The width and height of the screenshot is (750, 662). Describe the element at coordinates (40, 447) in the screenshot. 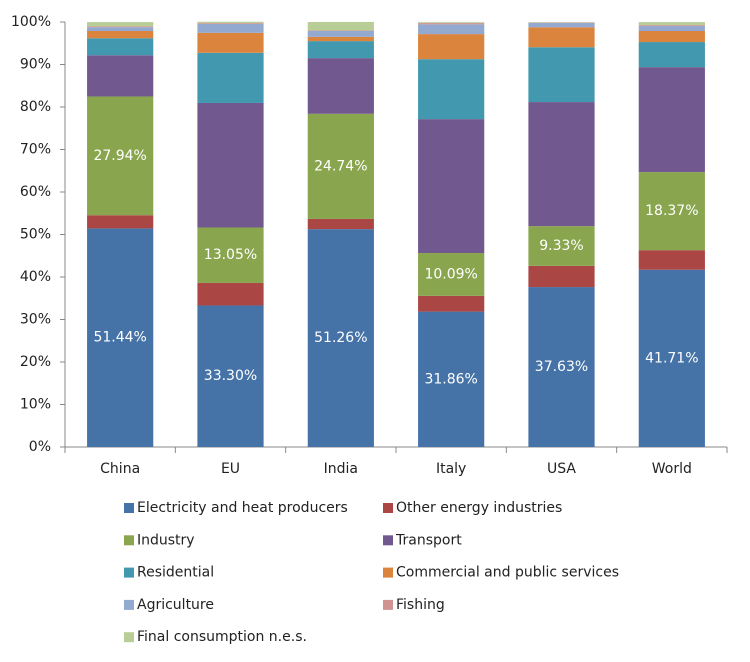

I see `y-tick-label: 0%` at that location.